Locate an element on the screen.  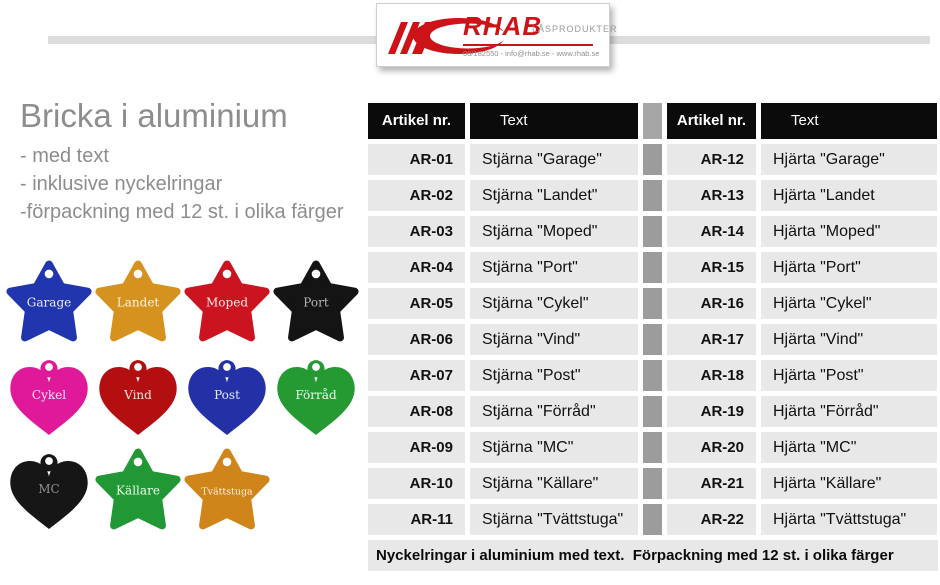
svg-text: Källare is located at coordinates (138, 491).